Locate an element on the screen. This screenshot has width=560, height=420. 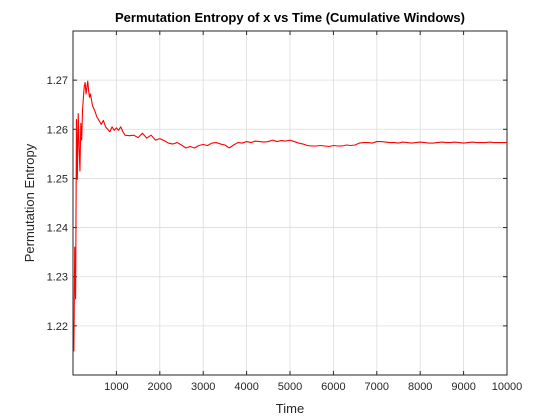
x-tick-label: 6000 is located at coordinates (333, 387).